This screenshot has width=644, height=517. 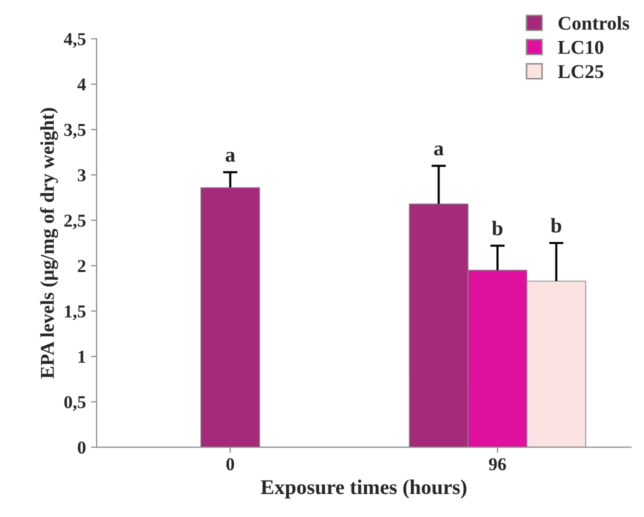 What do you see at coordinates (82, 175) in the screenshot?
I see `y-tick-label: 3` at bounding box center [82, 175].